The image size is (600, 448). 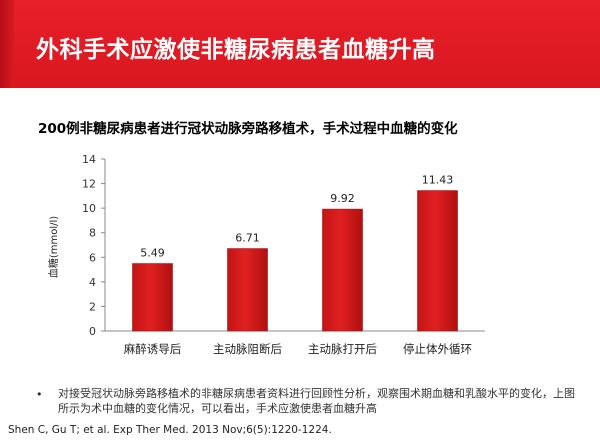 What do you see at coordinates (92, 257) in the screenshot?
I see `y-tick-label: 6` at bounding box center [92, 257].